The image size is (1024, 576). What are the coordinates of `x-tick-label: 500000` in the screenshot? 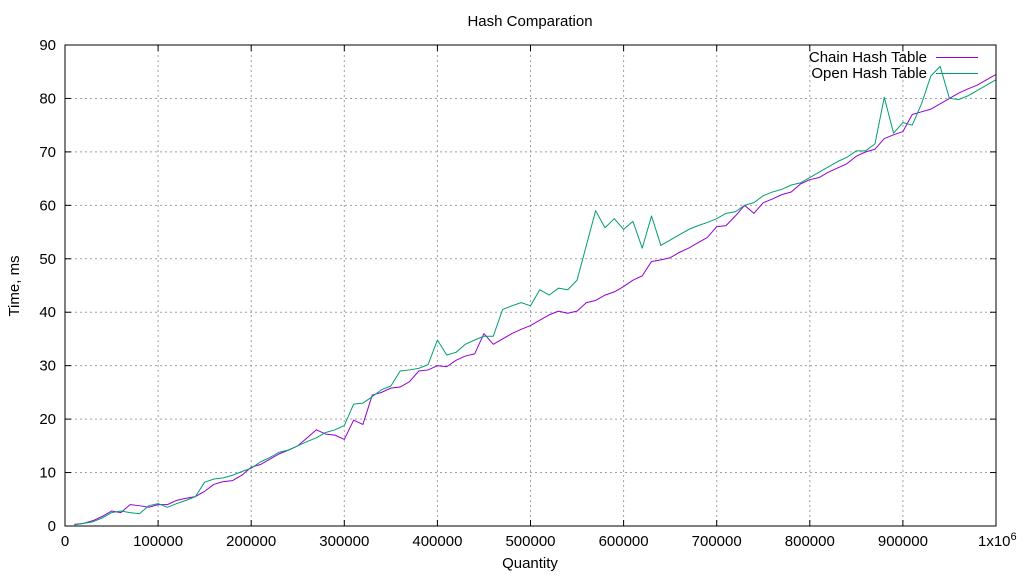 It's located at (530, 541).